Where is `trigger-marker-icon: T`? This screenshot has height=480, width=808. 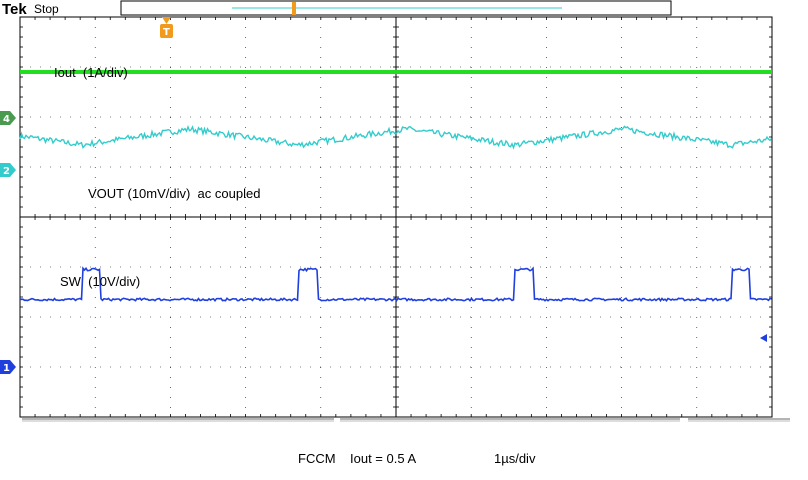 trigger-marker-icon: T is located at coordinates (166, 27).